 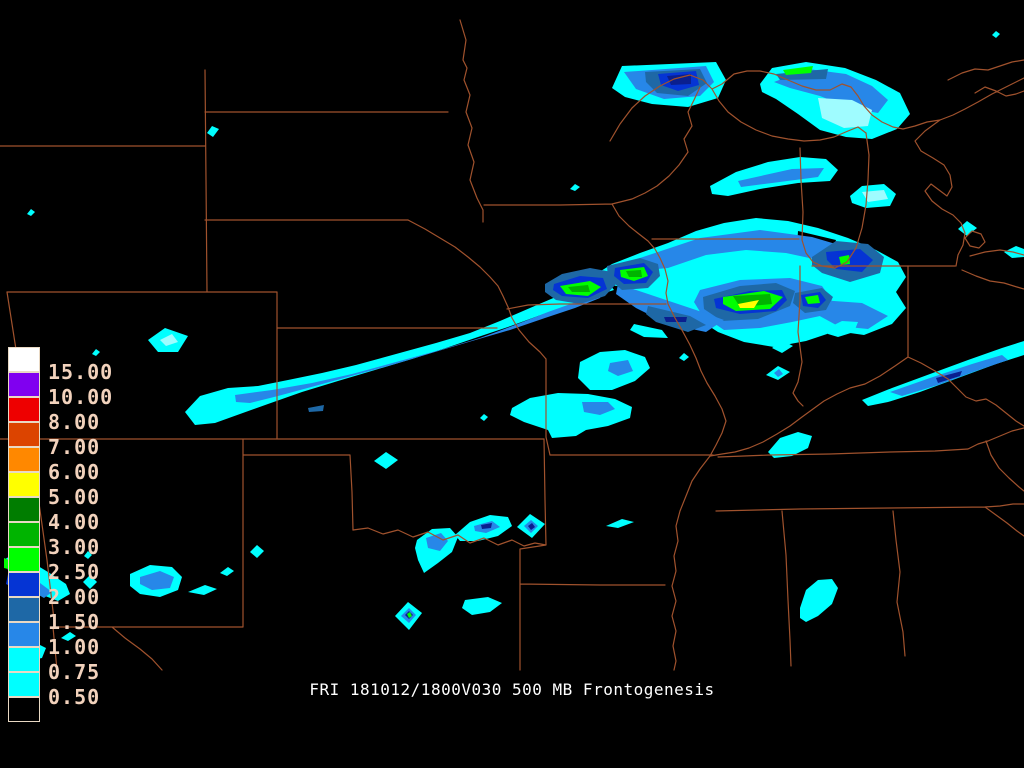 I want to click on colorbar-label: 1.50, so click(x=74, y=622).